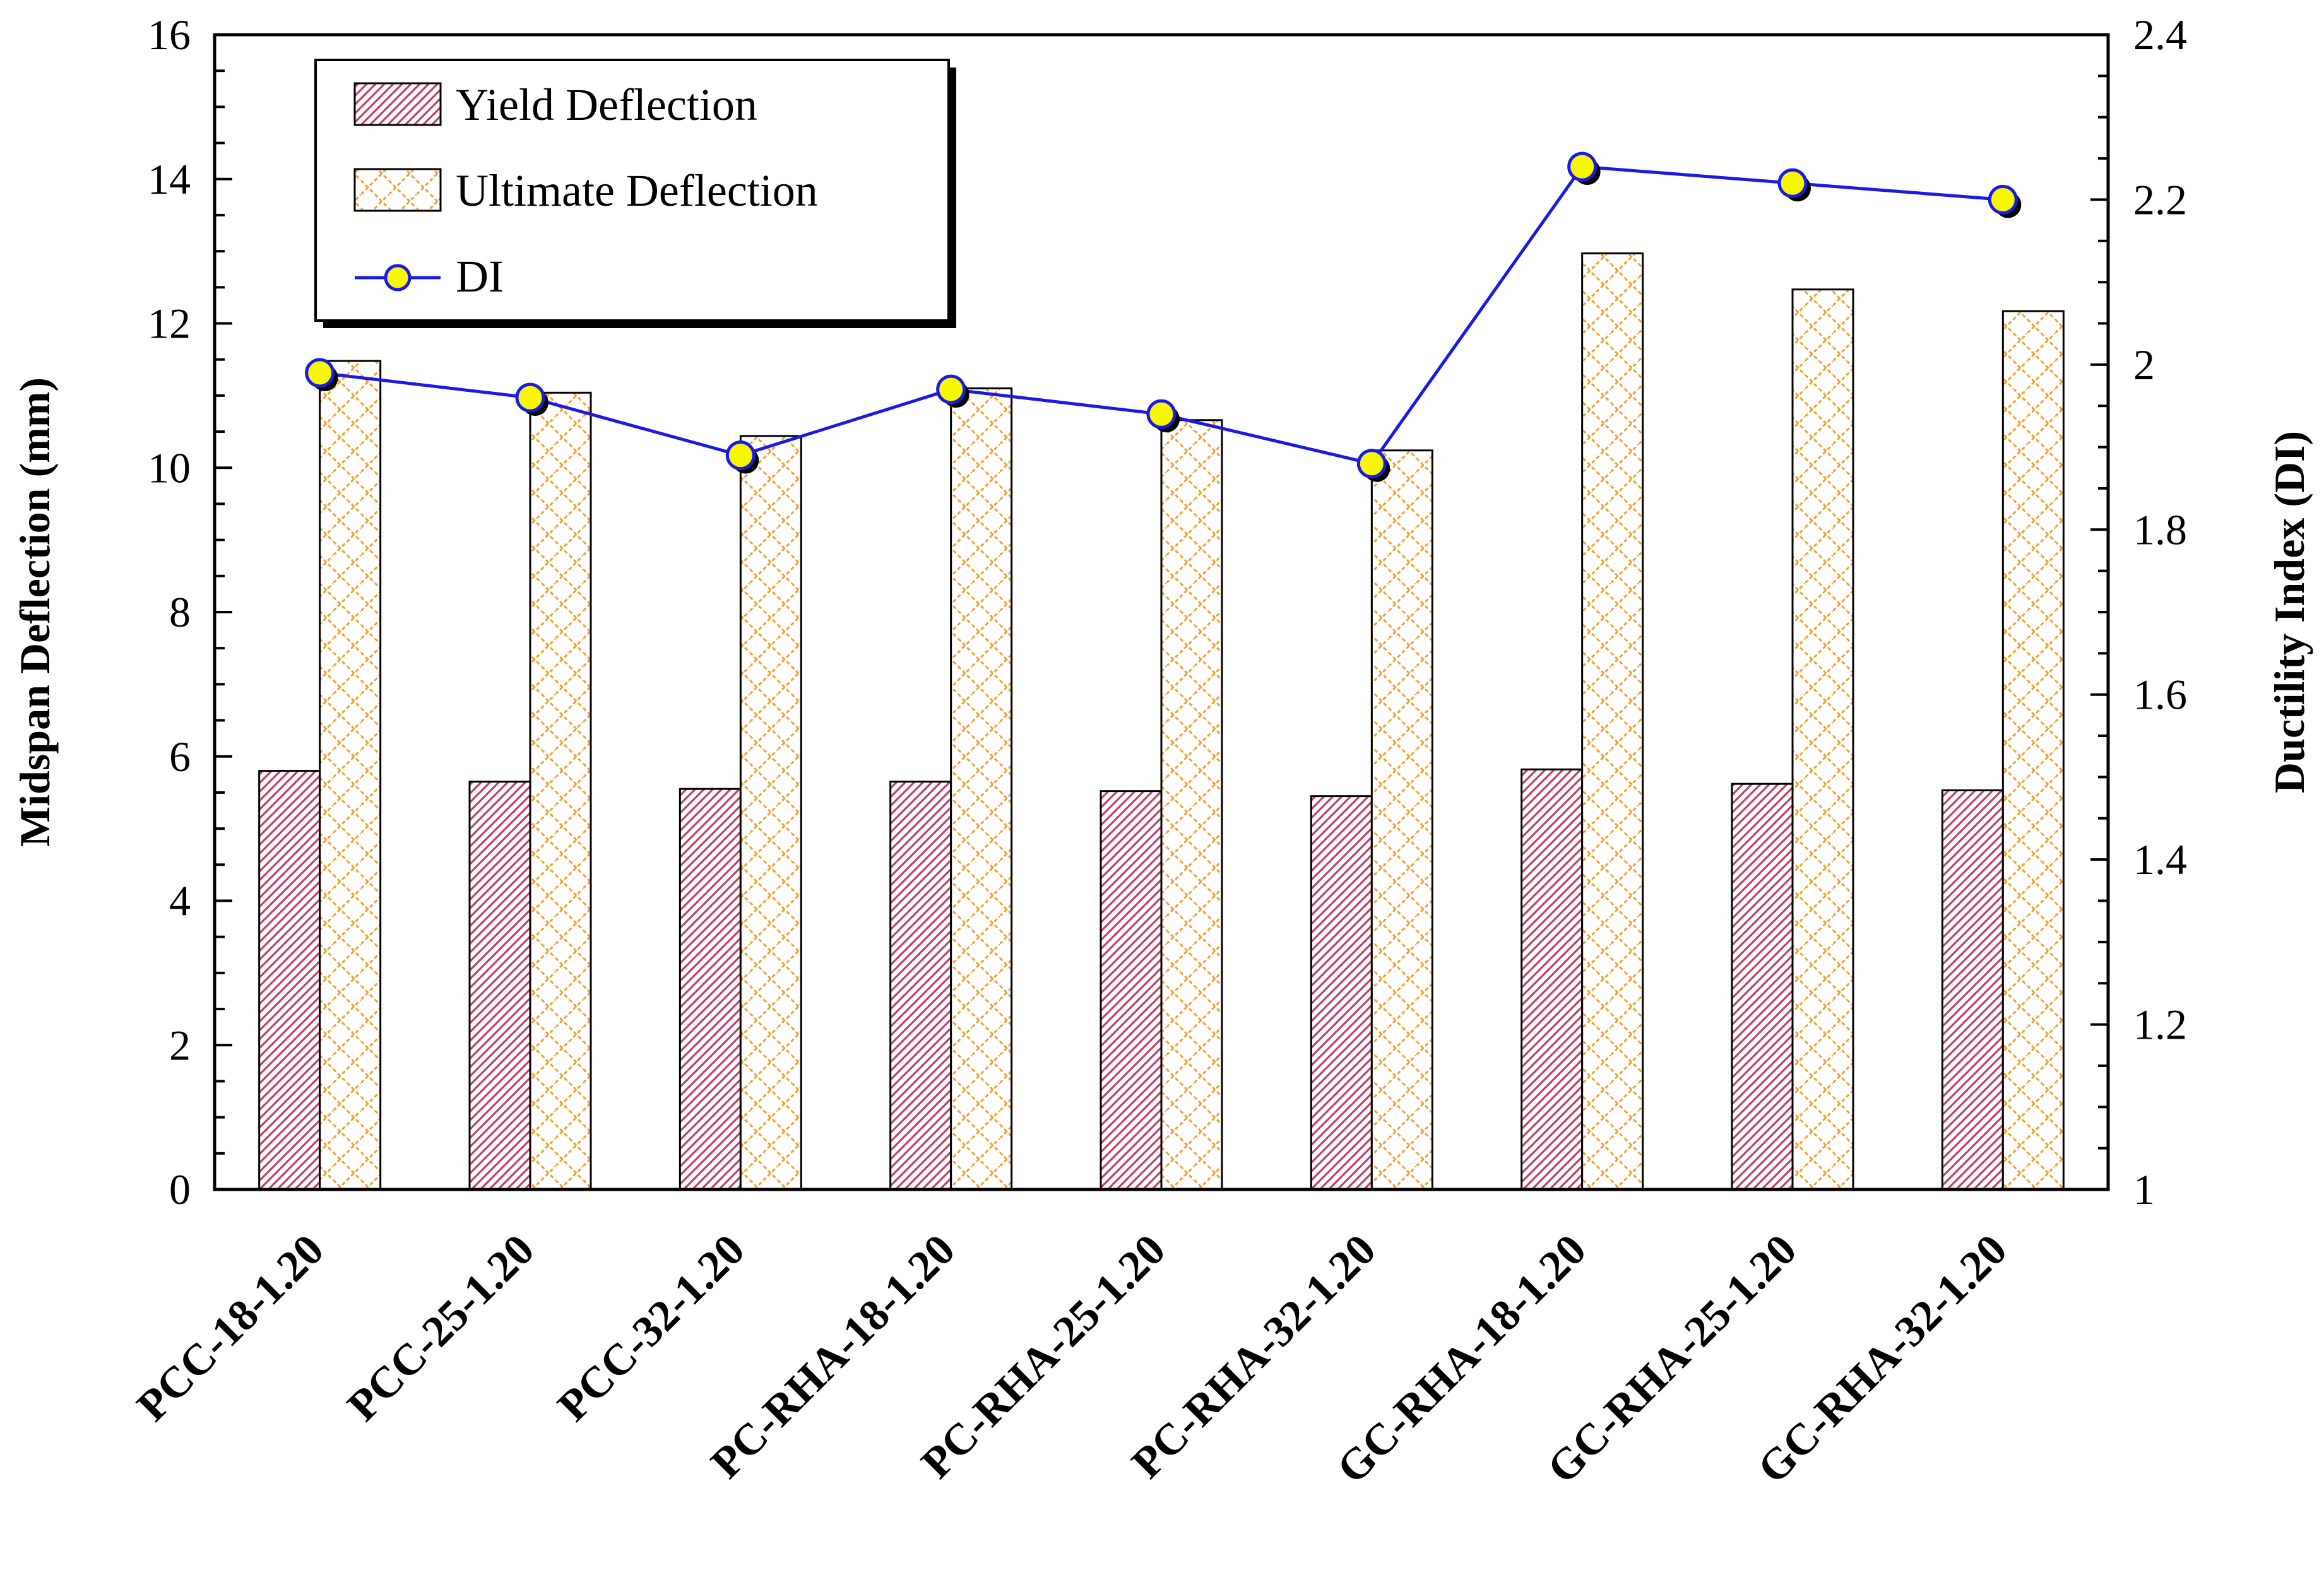  Describe the element at coordinates (169, 179) in the screenshot. I see `y-tick-label: 14` at that location.